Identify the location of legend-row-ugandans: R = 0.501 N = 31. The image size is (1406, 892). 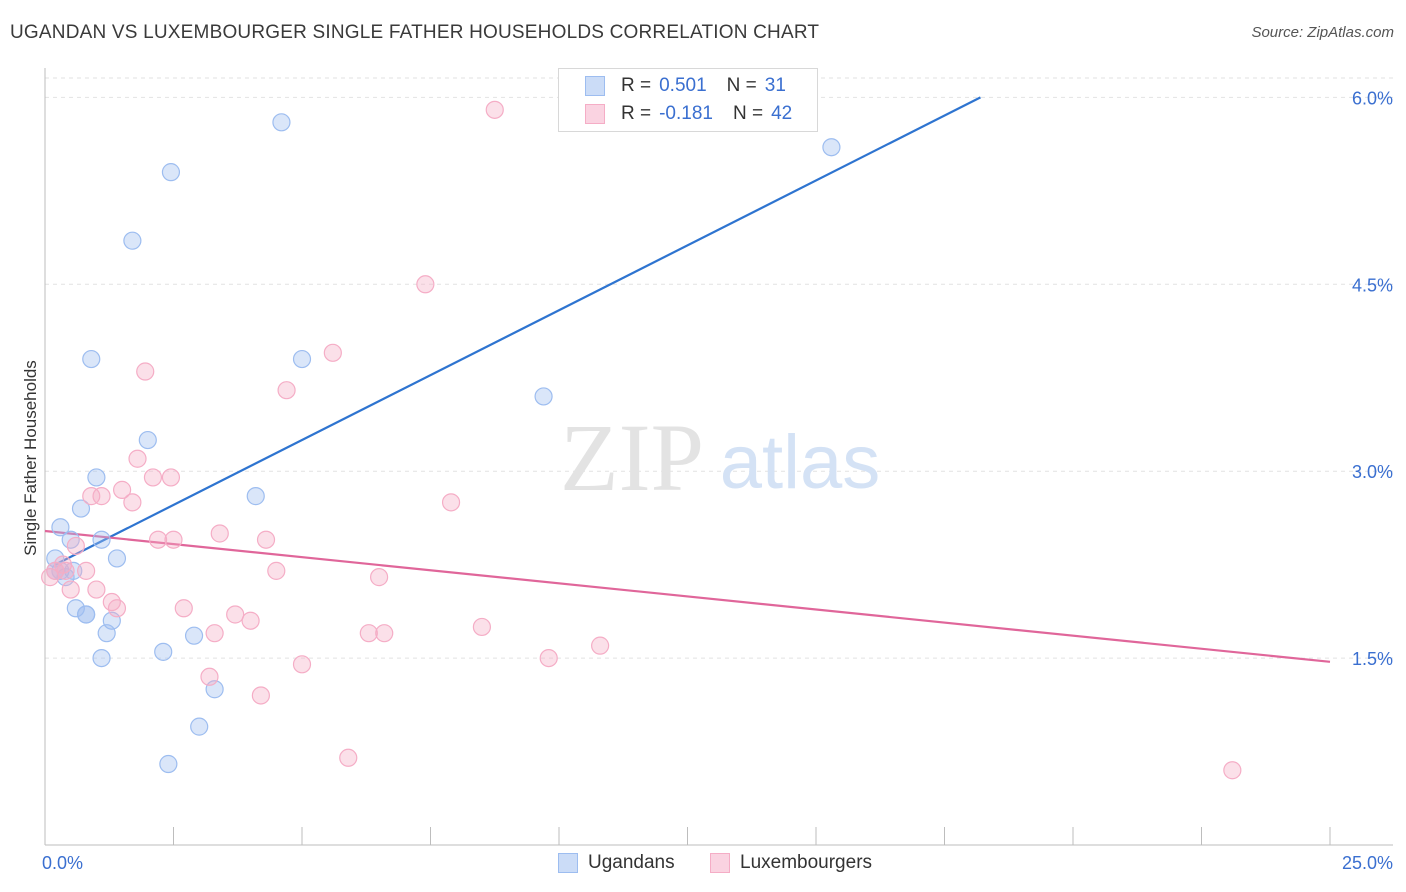
(685, 86).